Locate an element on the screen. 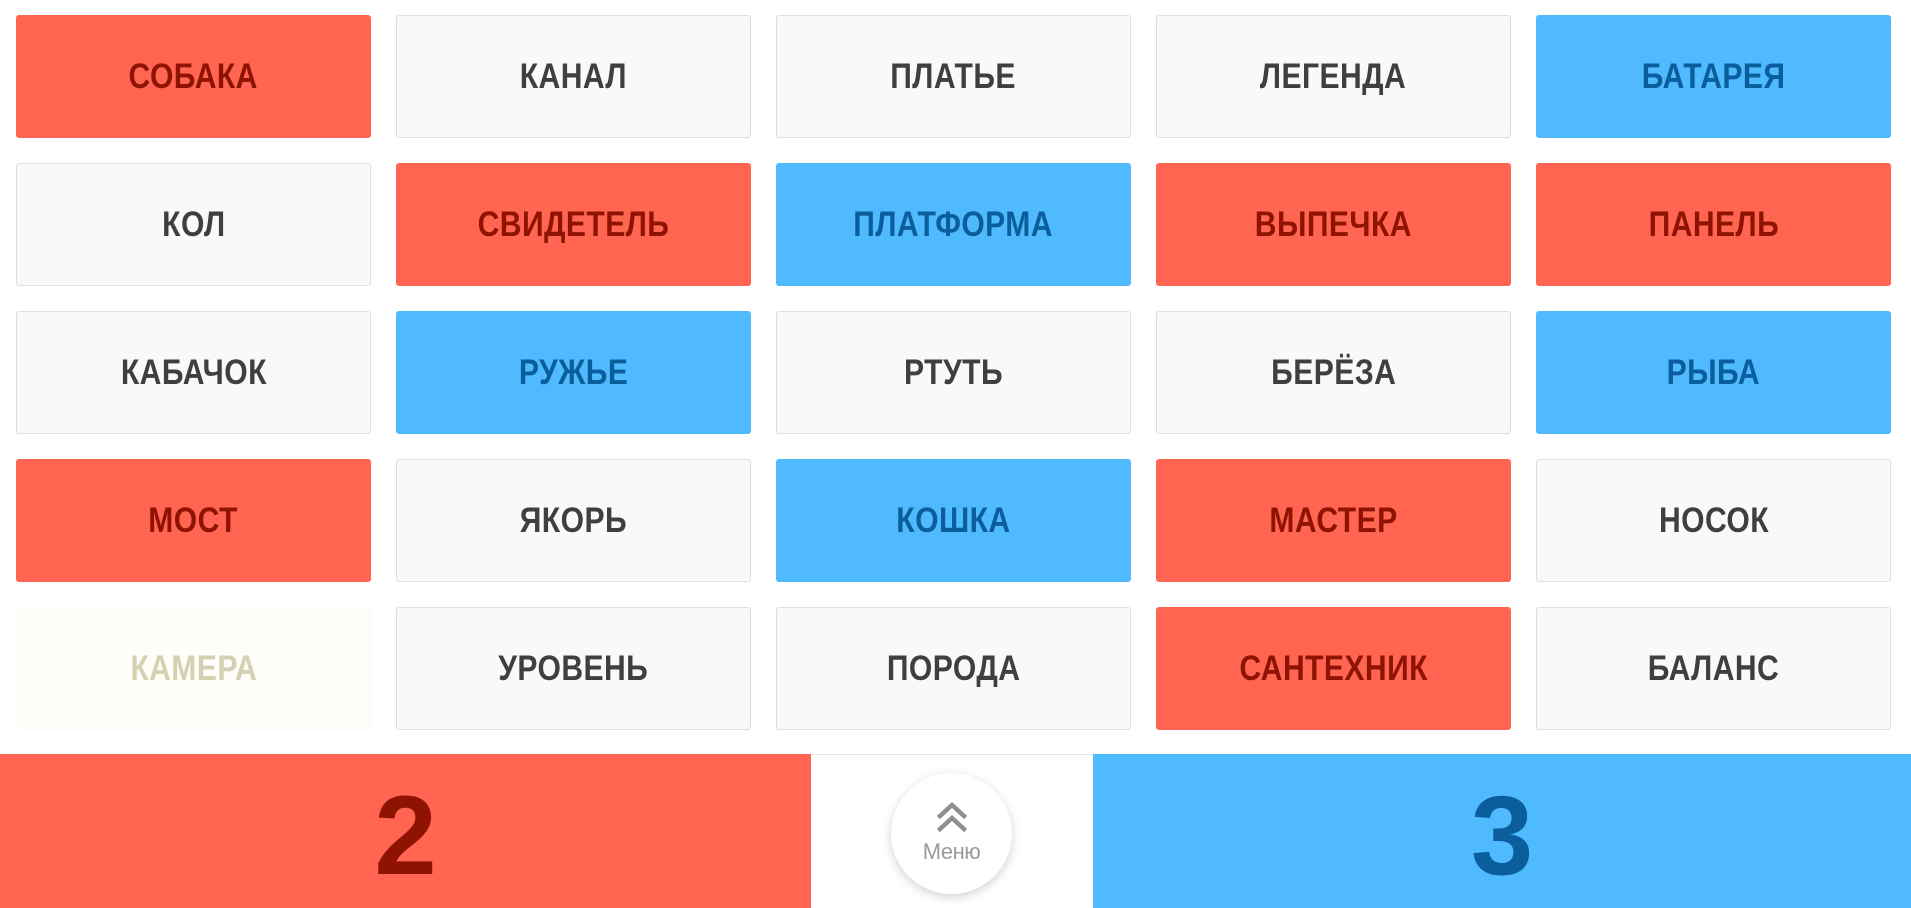 The width and height of the screenshot is (1911, 908). word-card: СОБАКА is located at coordinates (193, 76).